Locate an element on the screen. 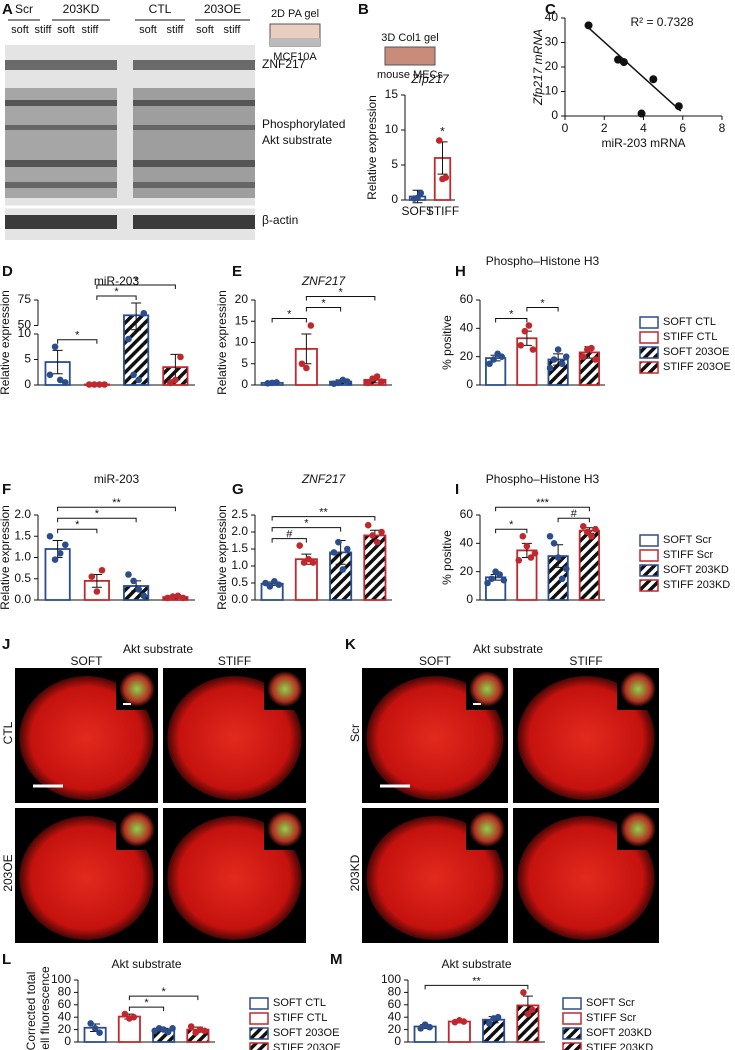 The height and width of the screenshot is (1050, 735). label: 2 is located at coordinates (604, 128).